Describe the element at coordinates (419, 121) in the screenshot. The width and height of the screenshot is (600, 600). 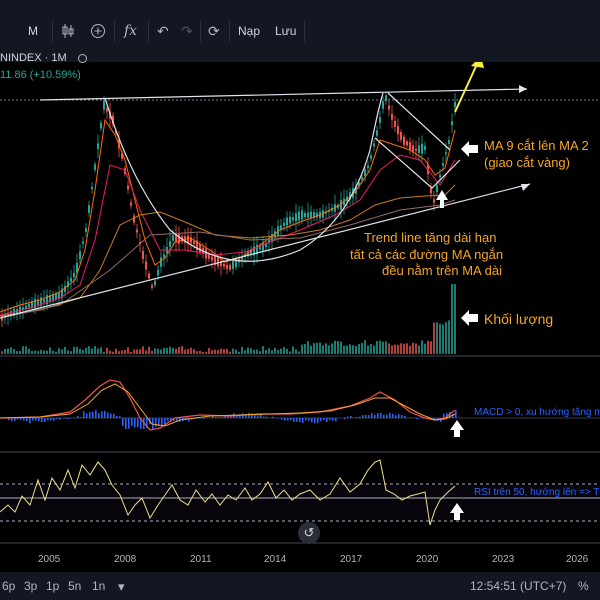
I see `flag-upper-line` at that location.